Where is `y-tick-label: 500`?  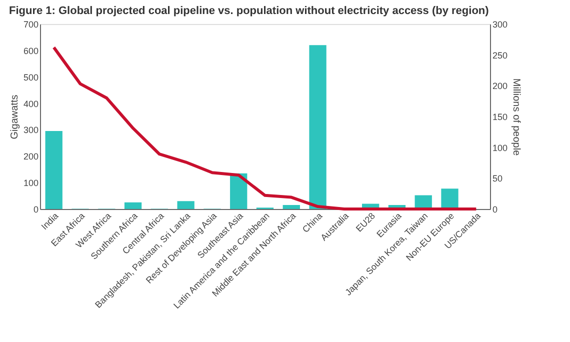 y-tick-label: 500 is located at coordinates (30, 77).